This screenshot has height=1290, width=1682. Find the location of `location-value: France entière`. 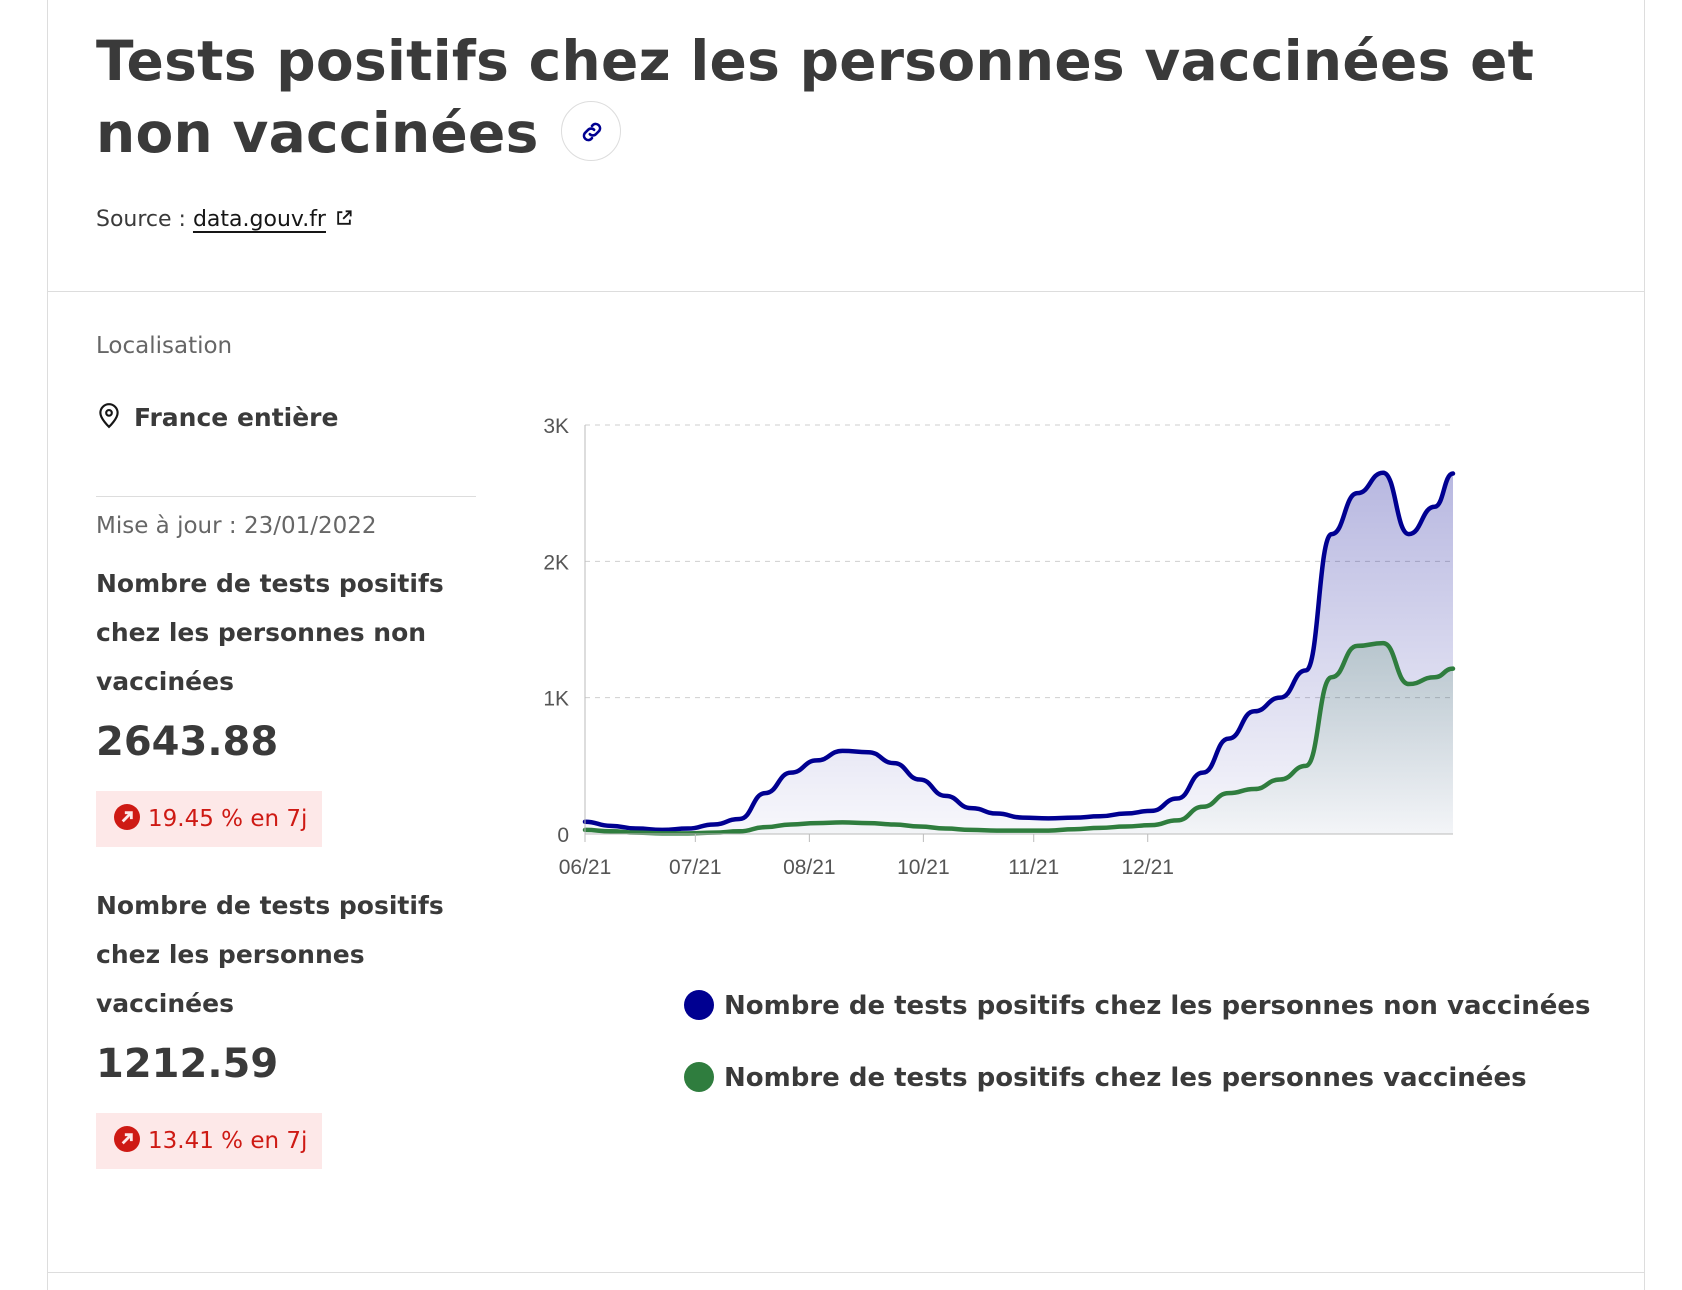

location-value: France entière is located at coordinates (217, 416).